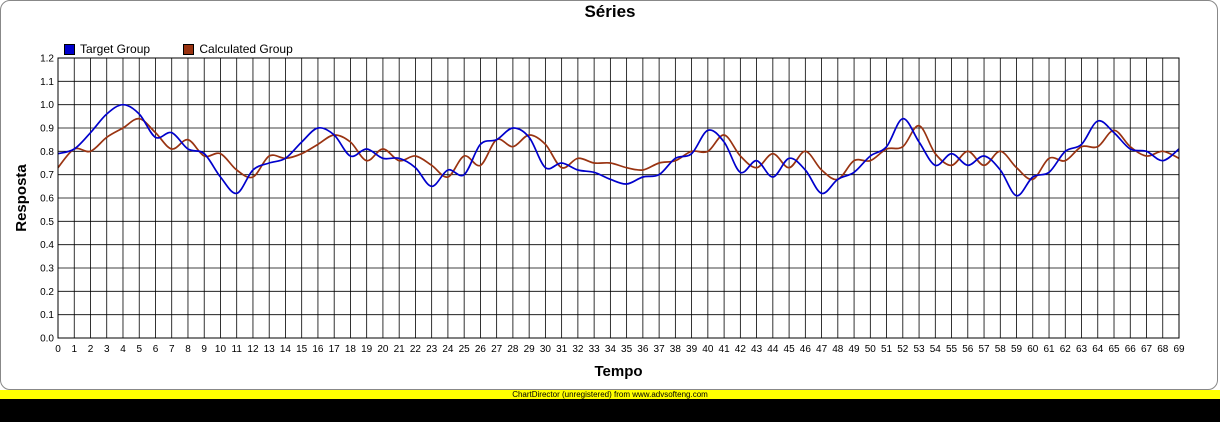 Image resolution: width=1220 pixels, height=422 pixels. I want to click on x-tick-label: 33, so click(595, 349).